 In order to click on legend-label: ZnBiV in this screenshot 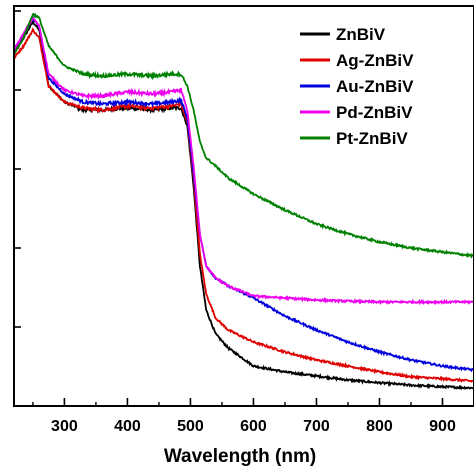, I will do `click(361, 34)`.